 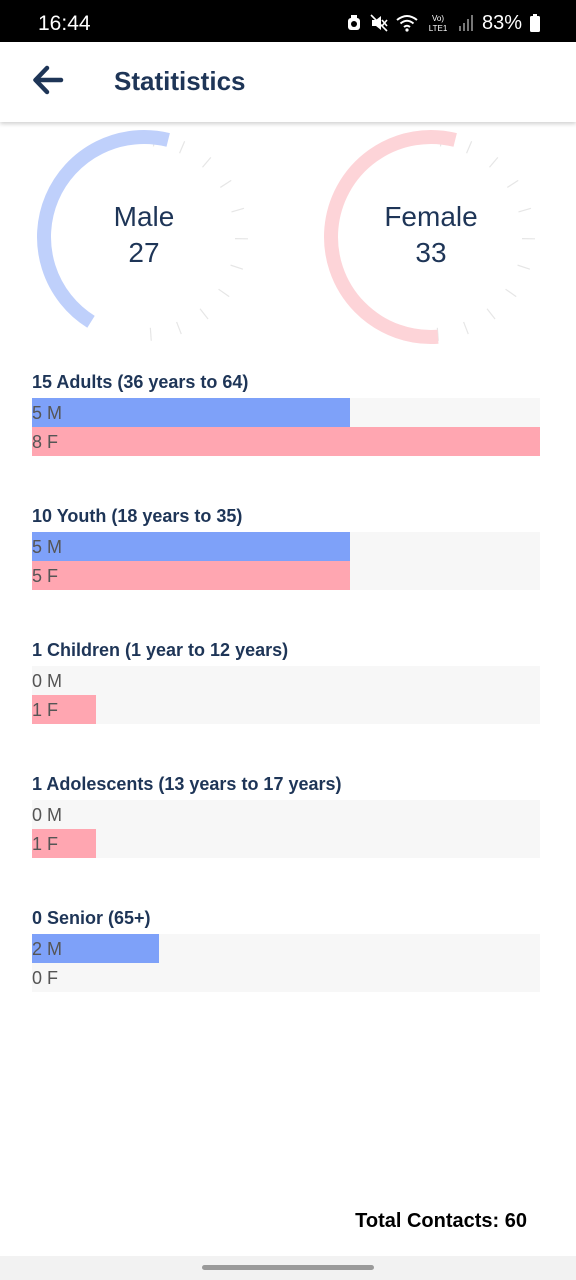 What do you see at coordinates (180, 81) in the screenshot?
I see `page-title: Statitistics` at bounding box center [180, 81].